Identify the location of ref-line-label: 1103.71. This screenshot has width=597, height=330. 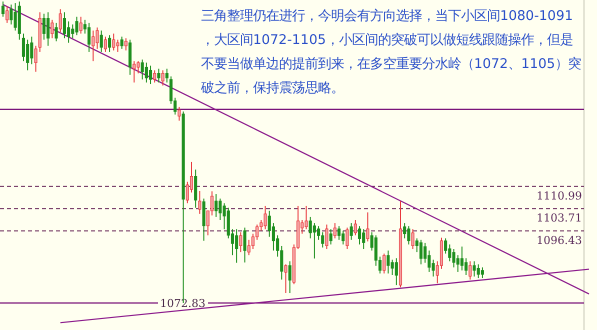
(559, 218).